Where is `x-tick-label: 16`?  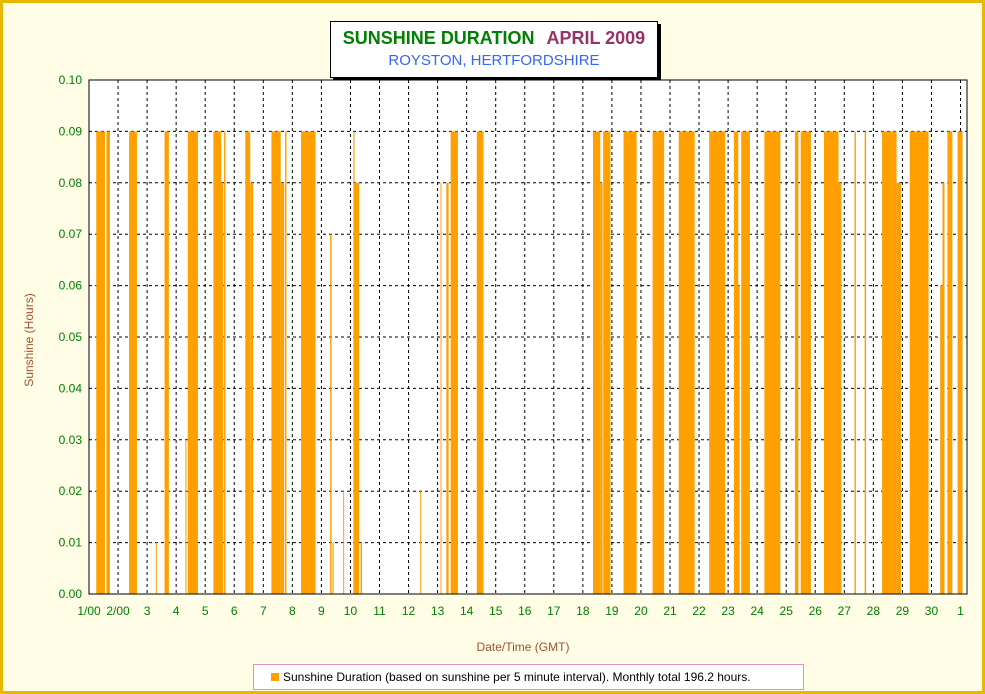
x-tick-label: 16 is located at coordinates (525, 611).